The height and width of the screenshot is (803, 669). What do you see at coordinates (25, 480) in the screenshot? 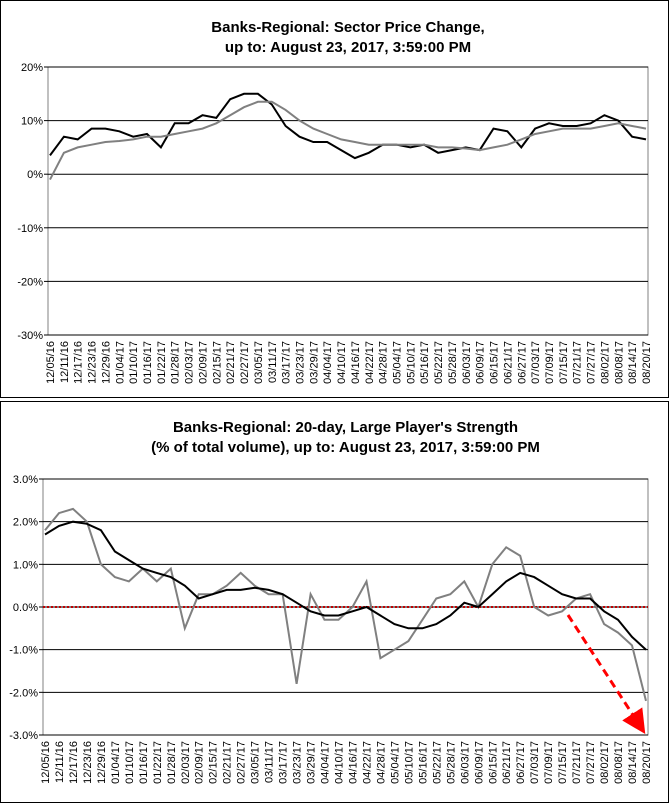
I see `y-tick-label: 3.0%` at bounding box center [25, 480].